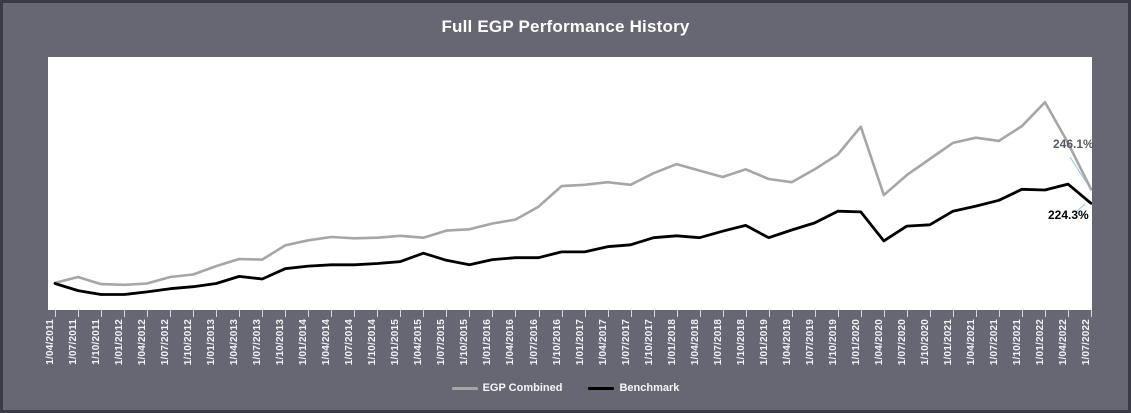 This screenshot has width=1131, height=413. I want to click on x-axis-label: 1/04/2015, so click(419, 342).